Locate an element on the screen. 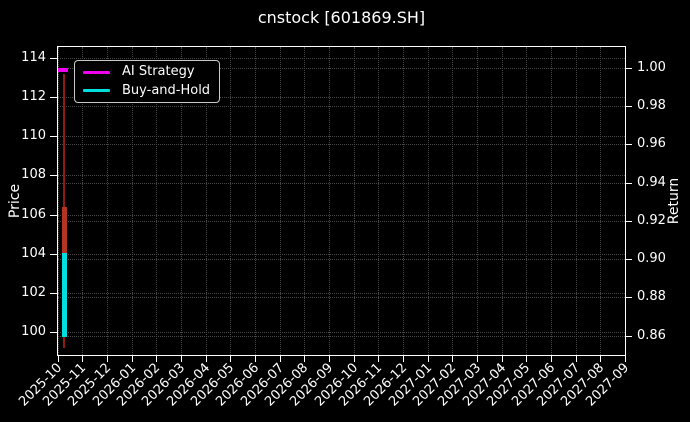 The height and width of the screenshot is (422, 690). y-tick-label-left: 100 is located at coordinates (33, 331).